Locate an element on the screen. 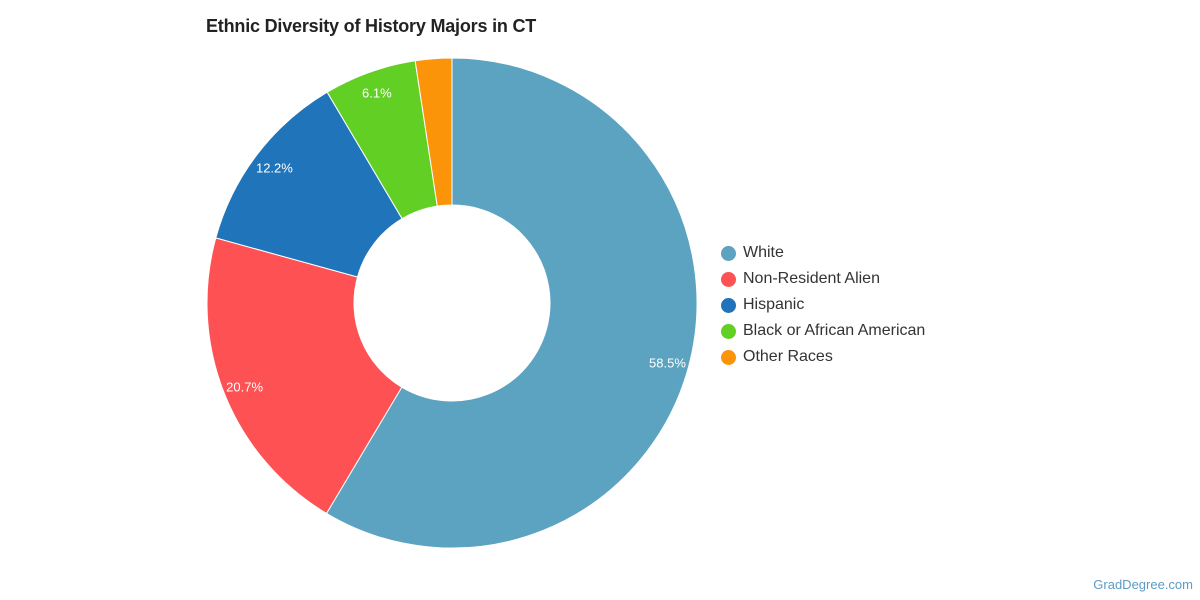  slice-other-races is located at coordinates (433, 132).